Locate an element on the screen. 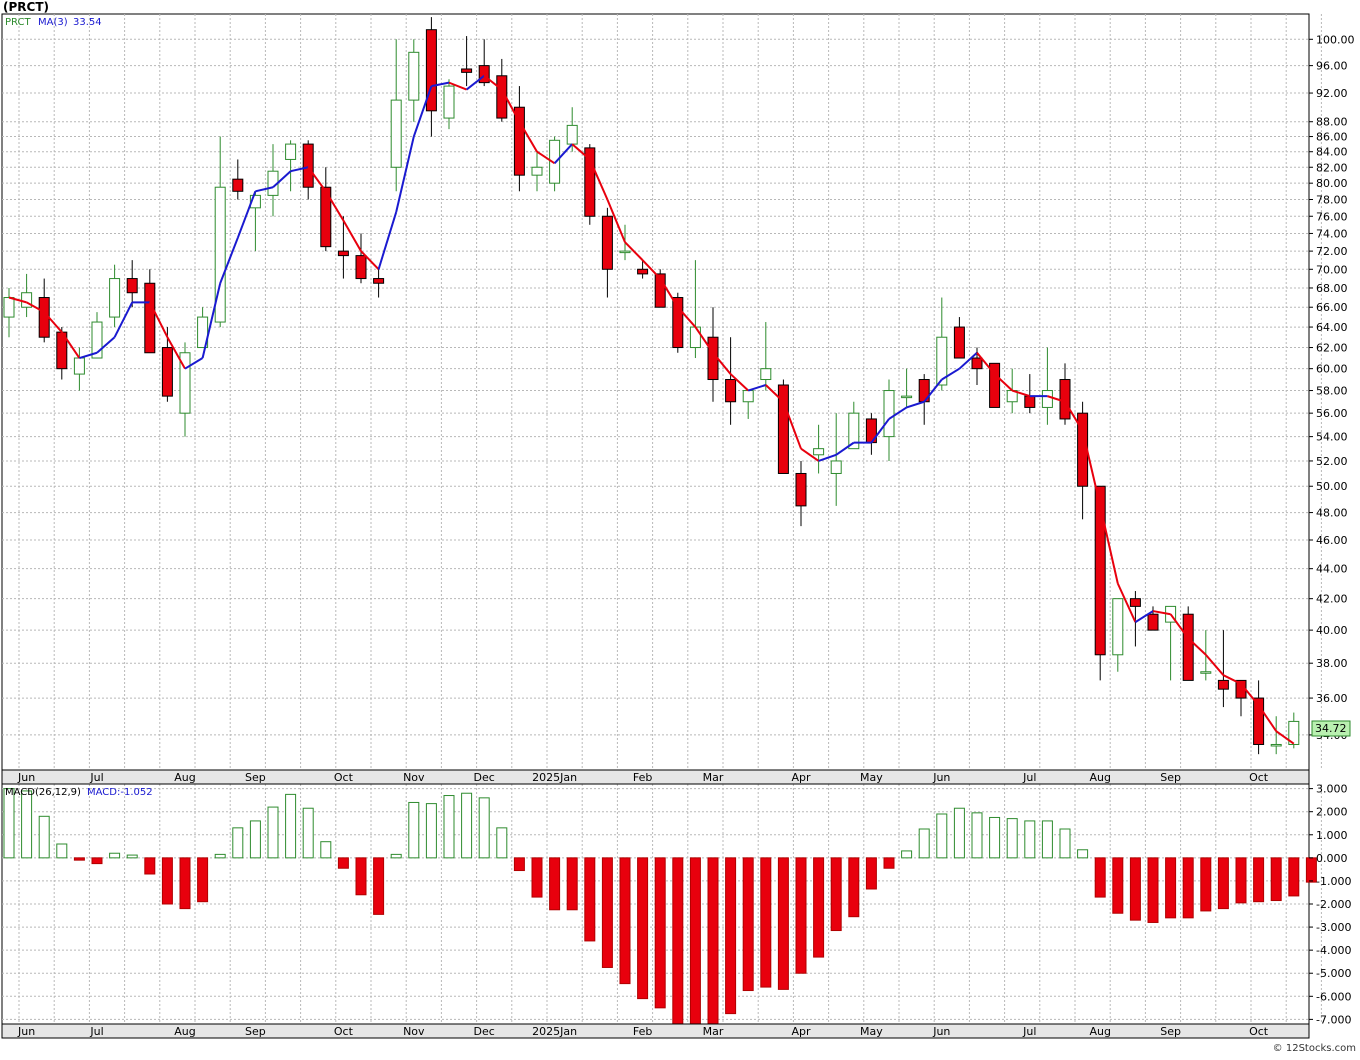 Image resolution: width=1360 pixels, height=1060 pixels. month-label: May is located at coordinates (871, 1031).